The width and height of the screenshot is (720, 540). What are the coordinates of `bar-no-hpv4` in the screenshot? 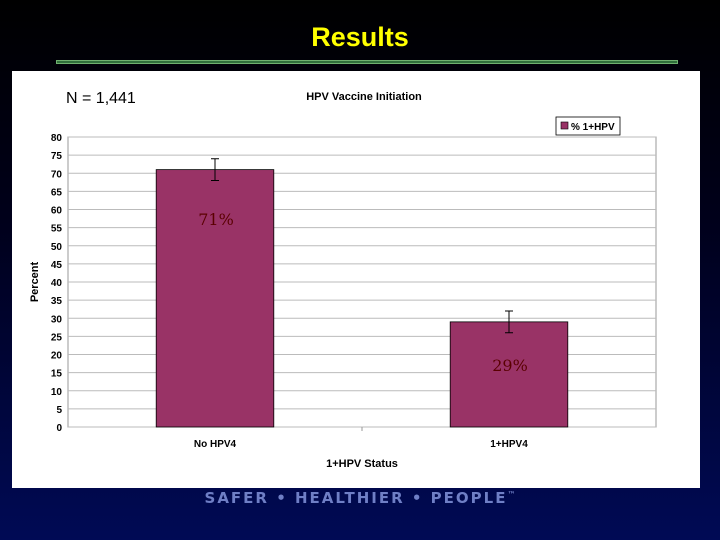 It's located at (215, 298).